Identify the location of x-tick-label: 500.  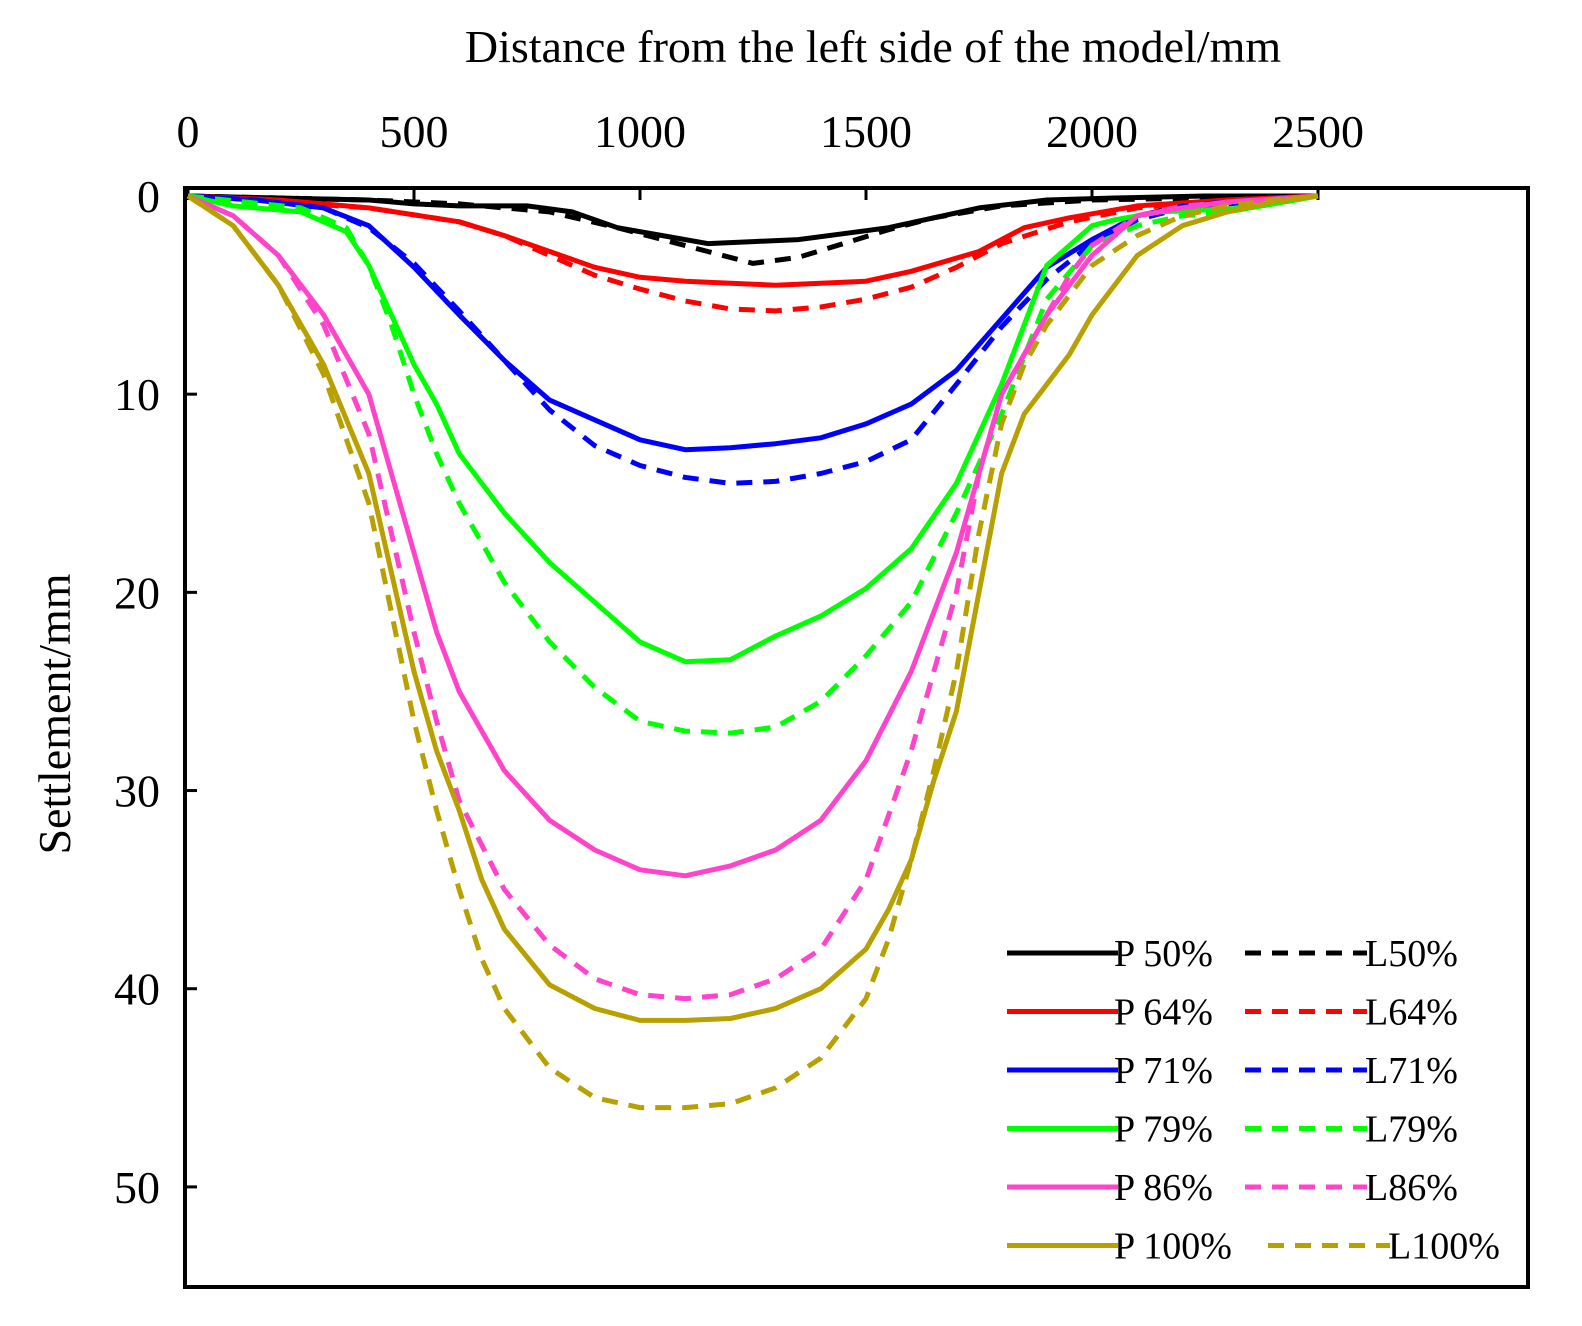
(414, 131).